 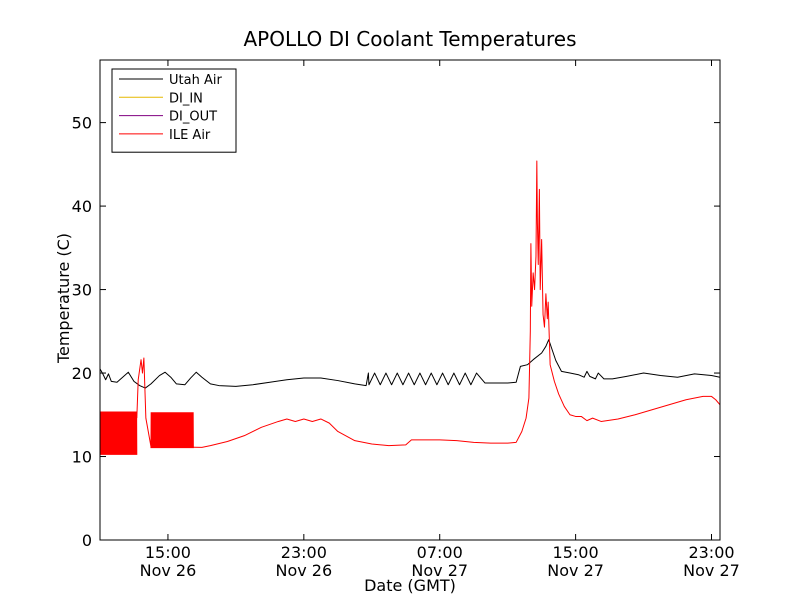 What do you see at coordinates (195, 80) in the screenshot?
I see `legend-label-utah-air: Utah Air` at bounding box center [195, 80].